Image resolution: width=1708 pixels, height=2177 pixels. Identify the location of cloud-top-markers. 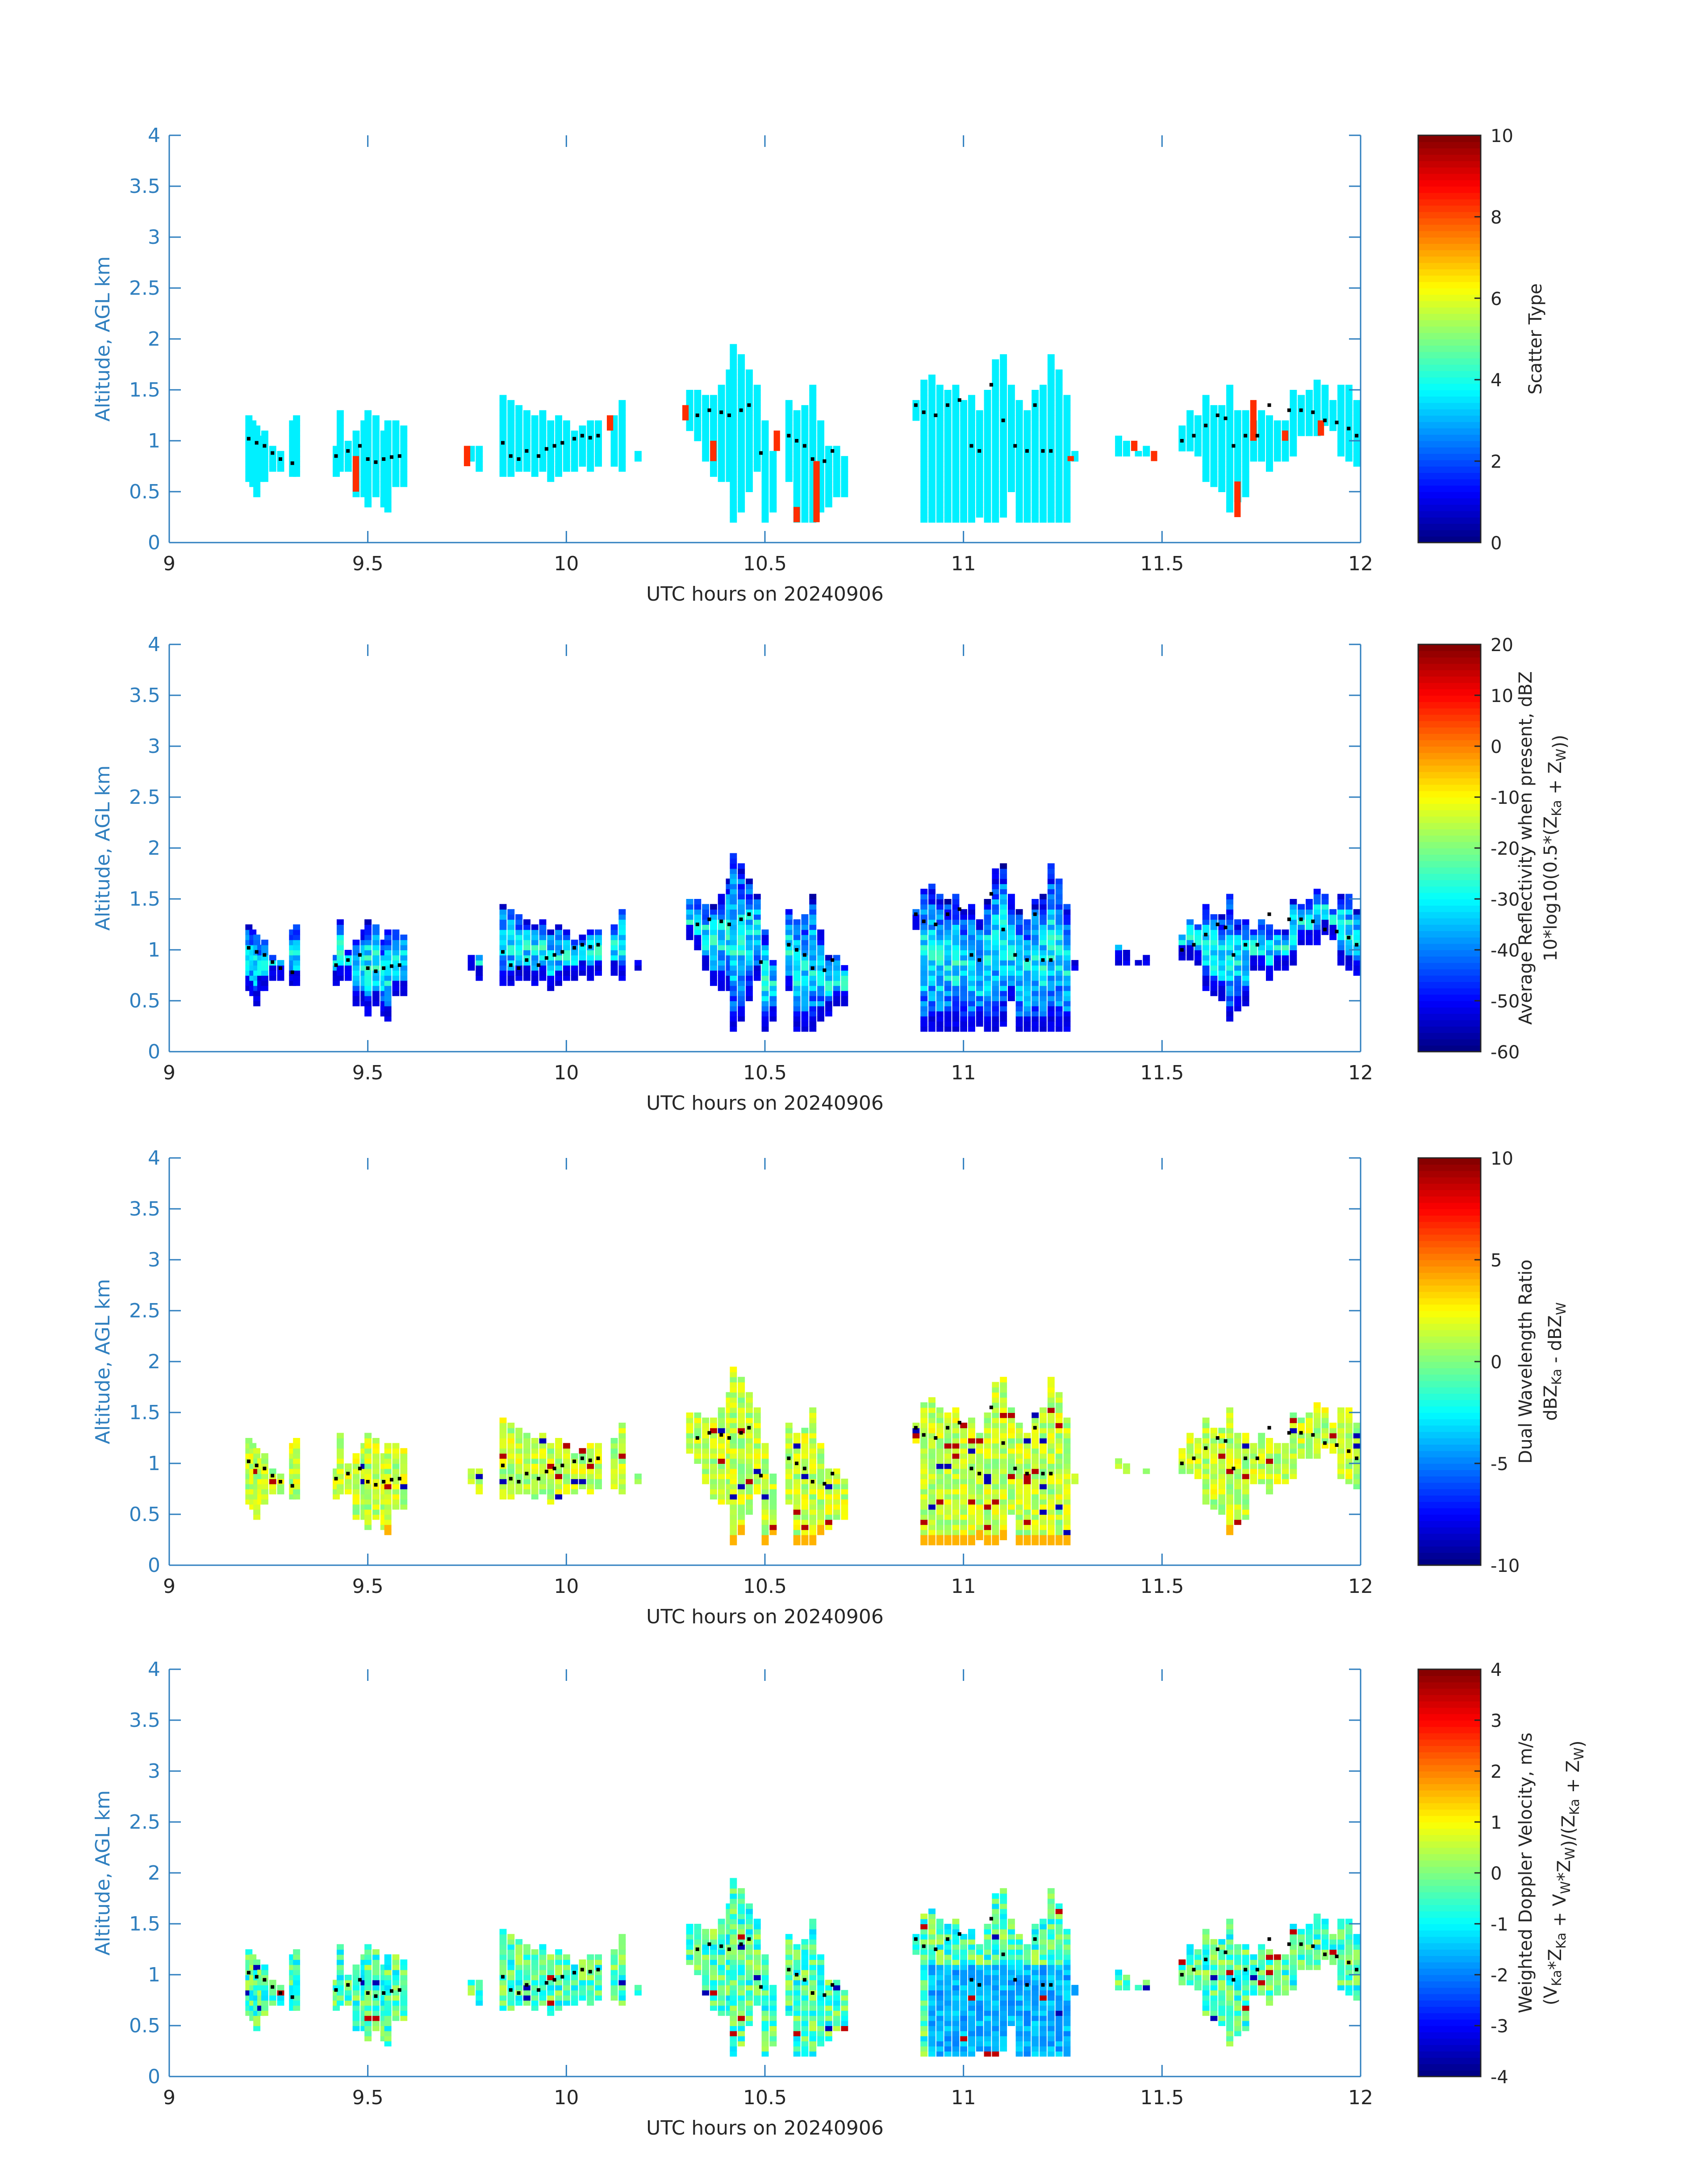
(802, 933).